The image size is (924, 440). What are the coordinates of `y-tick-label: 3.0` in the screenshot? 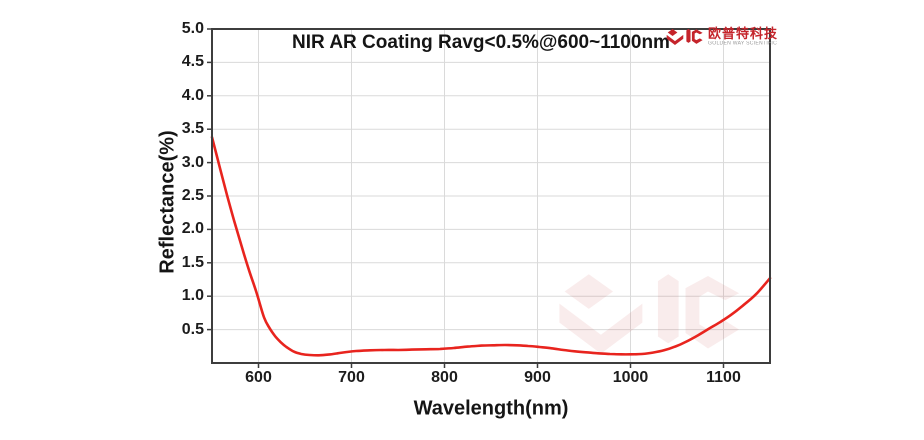 It's located at (192, 162).